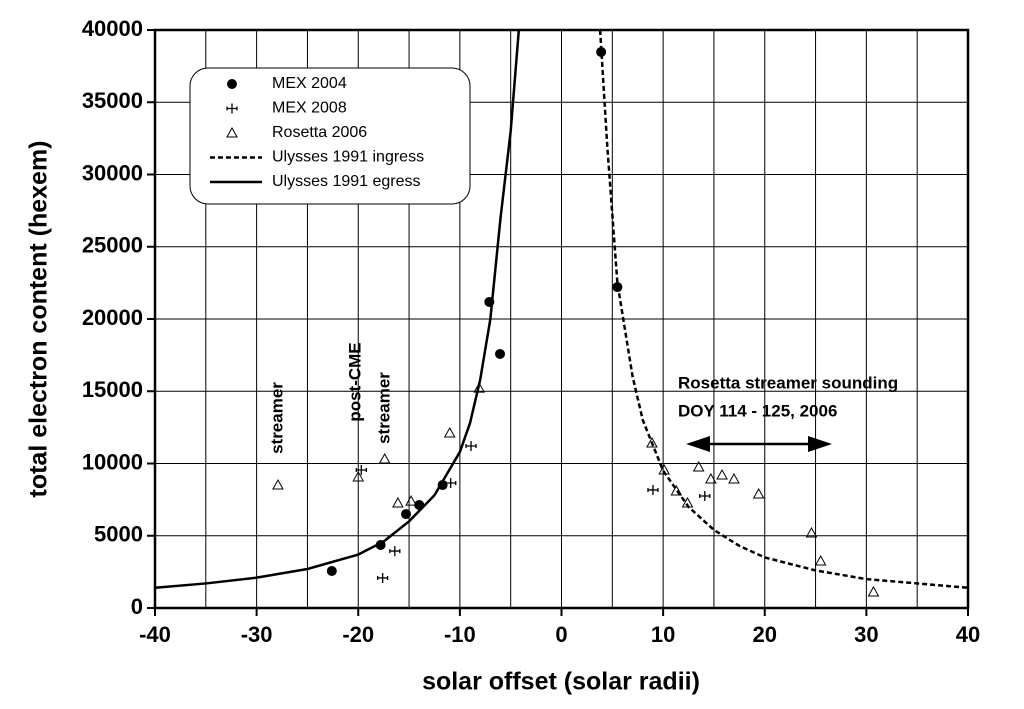  Describe the element at coordinates (663, 634) in the screenshot. I see `x-tick-label: 10` at that location.